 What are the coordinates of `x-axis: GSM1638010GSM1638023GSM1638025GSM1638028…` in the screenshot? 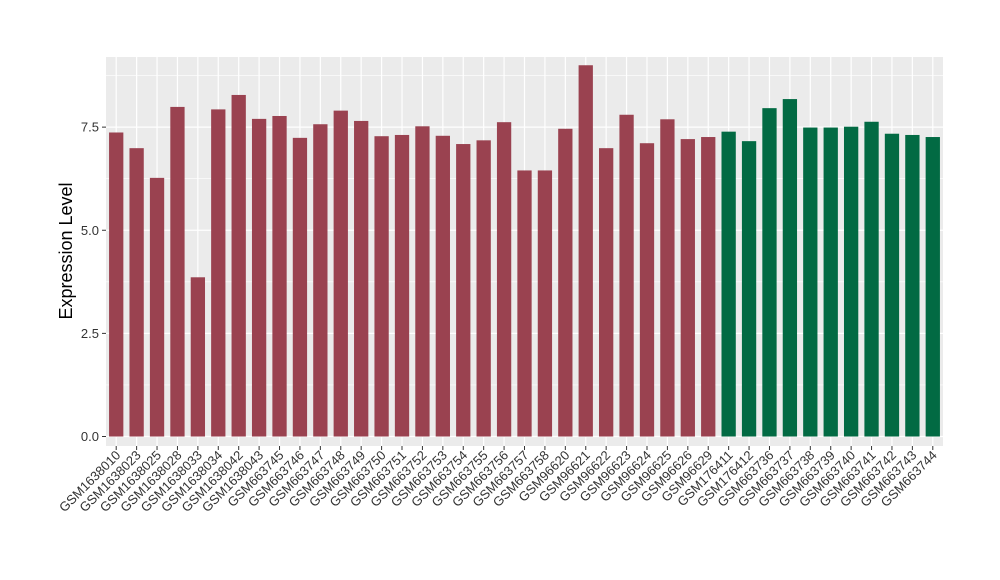 It's located at (498, 480).